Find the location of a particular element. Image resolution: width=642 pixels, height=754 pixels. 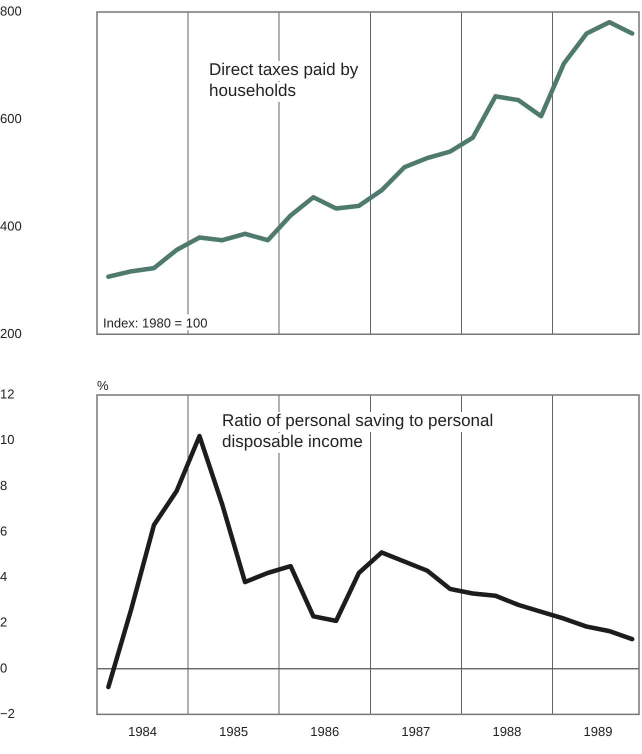

y-axis-title: % is located at coordinates (103, 386).